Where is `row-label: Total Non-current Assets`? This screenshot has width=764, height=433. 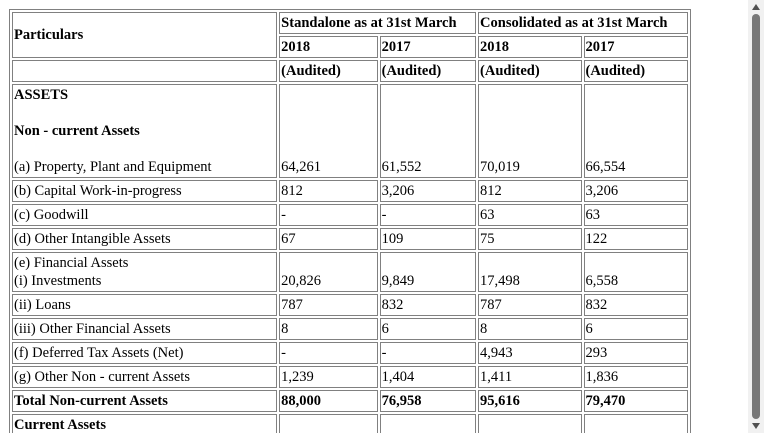
row-label: Total Non-current Assets is located at coordinates (91, 401).